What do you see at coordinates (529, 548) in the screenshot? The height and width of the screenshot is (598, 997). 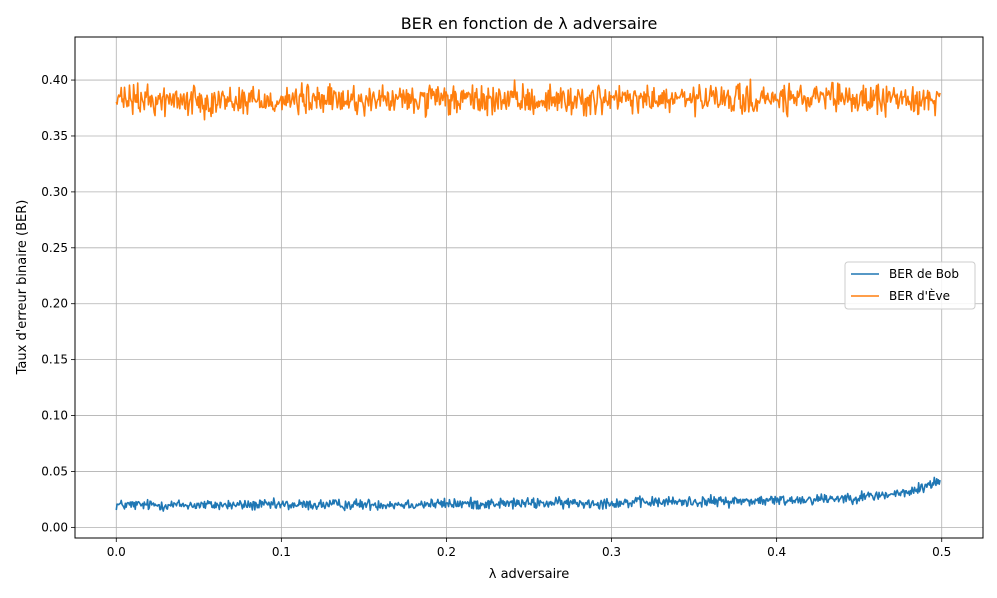 I see `x-axis-ticks: 0.0 0.1 0.2 0.3 0.4 0.5` at bounding box center [529, 548].